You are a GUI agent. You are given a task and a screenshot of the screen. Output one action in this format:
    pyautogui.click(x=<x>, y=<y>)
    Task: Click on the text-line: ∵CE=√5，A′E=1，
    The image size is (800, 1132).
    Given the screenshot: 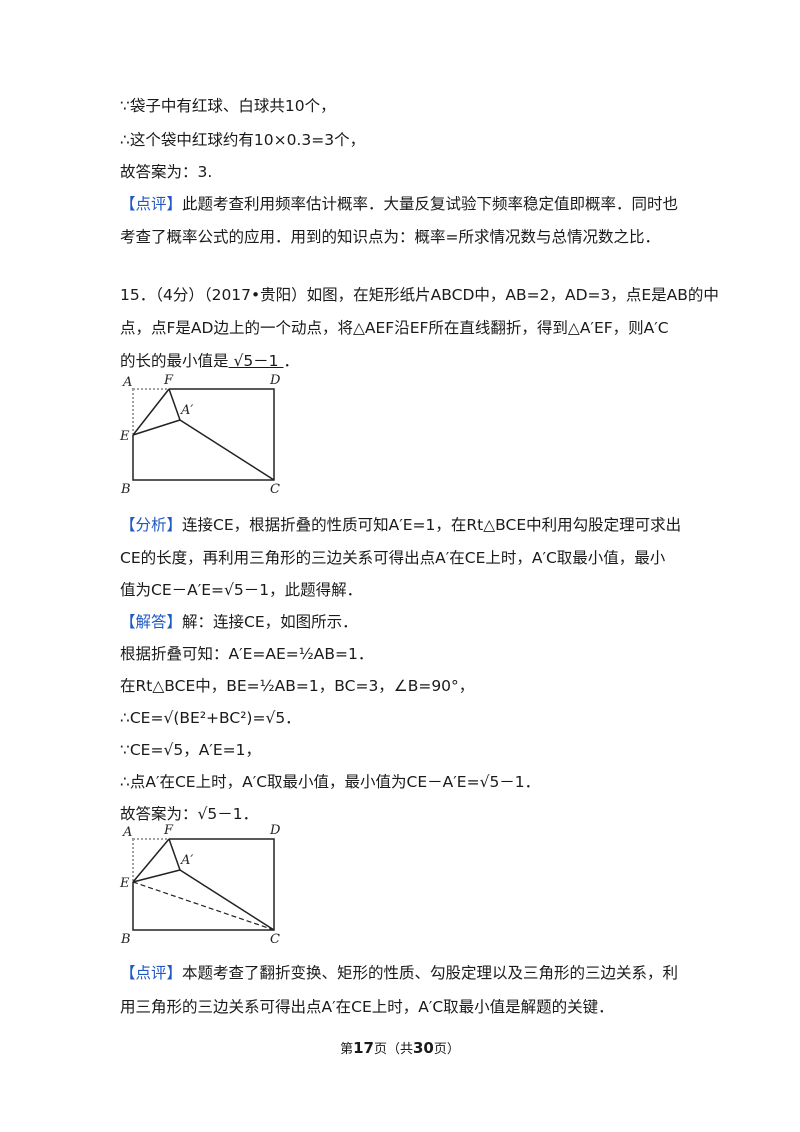 What is the action you would take?
    pyautogui.click(x=190, y=750)
    